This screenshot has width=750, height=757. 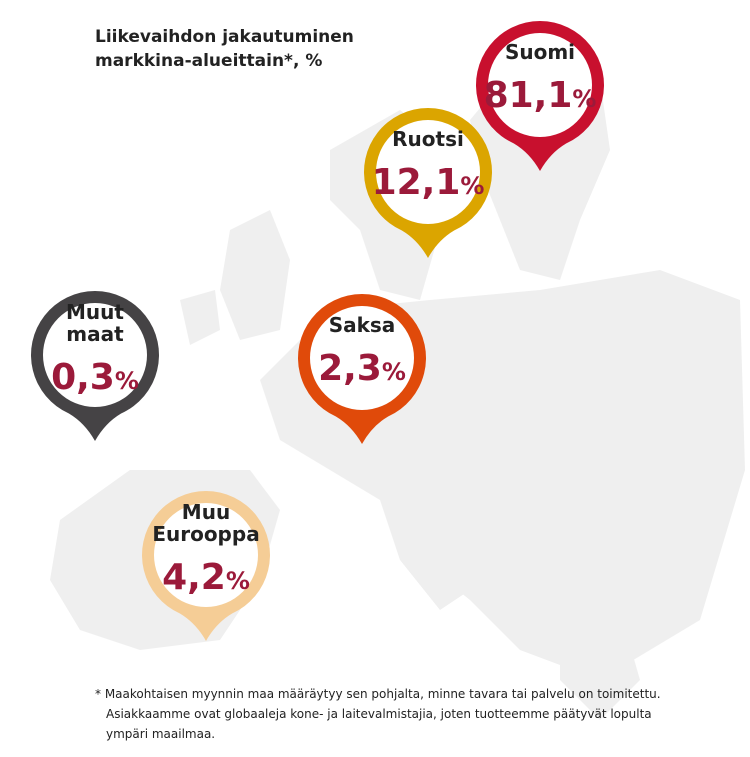 I want to click on pin: Ruotsi 12,1%, so click(x=427, y=183).